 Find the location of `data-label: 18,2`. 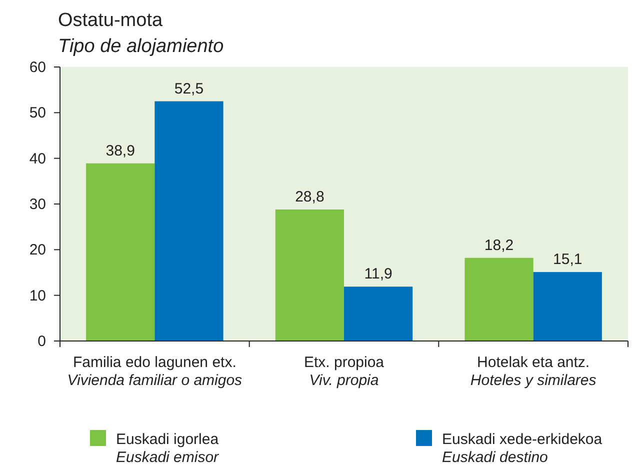

data-label: 18,2 is located at coordinates (499, 245).